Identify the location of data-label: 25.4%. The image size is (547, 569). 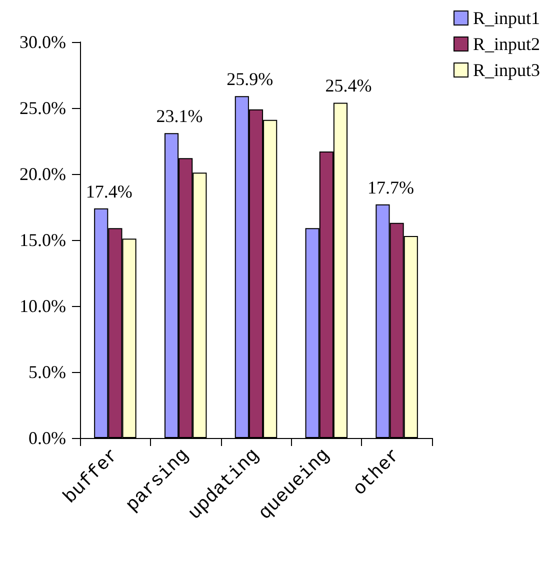
(348, 86).